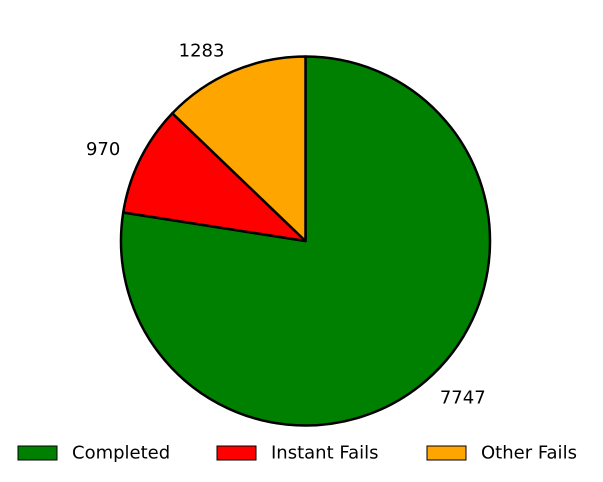 Image resolution: width=603 pixels, height=482 pixels. I want to click on legend-label-other-fails: Other Fails, so click(529, 453).